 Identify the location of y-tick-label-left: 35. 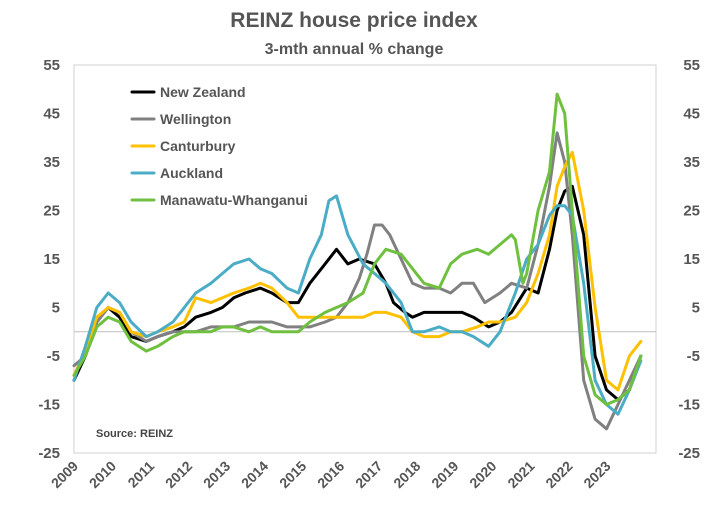
(51, 162).